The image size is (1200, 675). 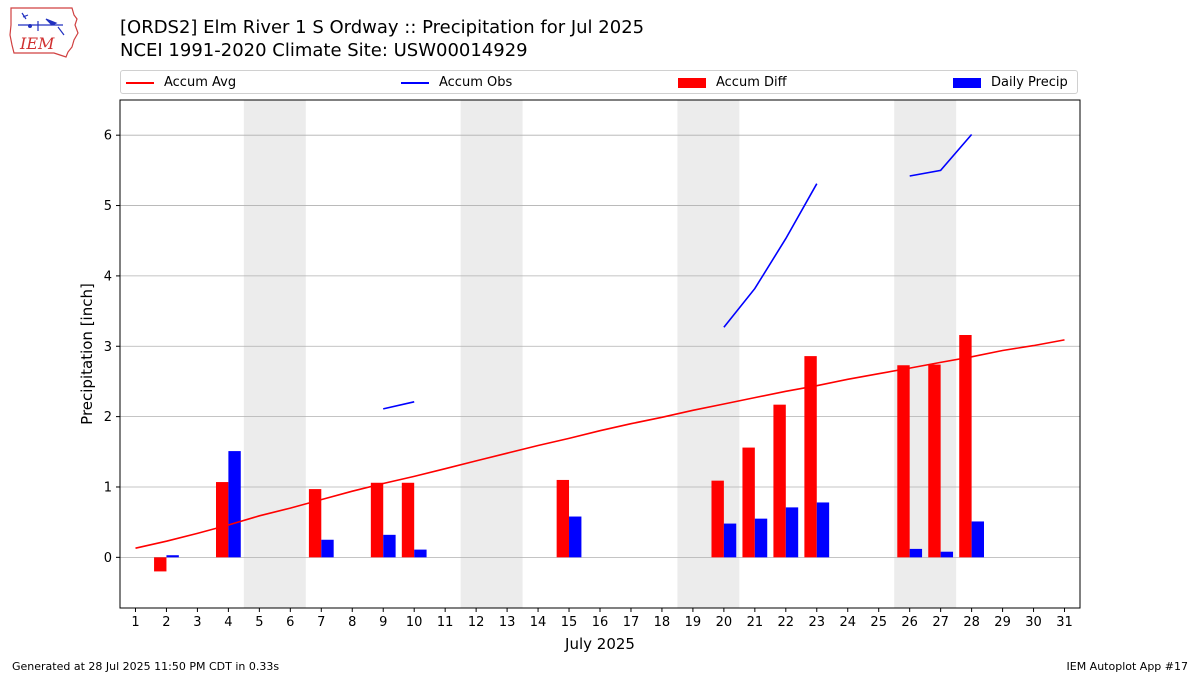 What do you see at coordinates (476, 622) in the screenshot?
I see `x-tick-label: 12` at bounding box center [476, 622].